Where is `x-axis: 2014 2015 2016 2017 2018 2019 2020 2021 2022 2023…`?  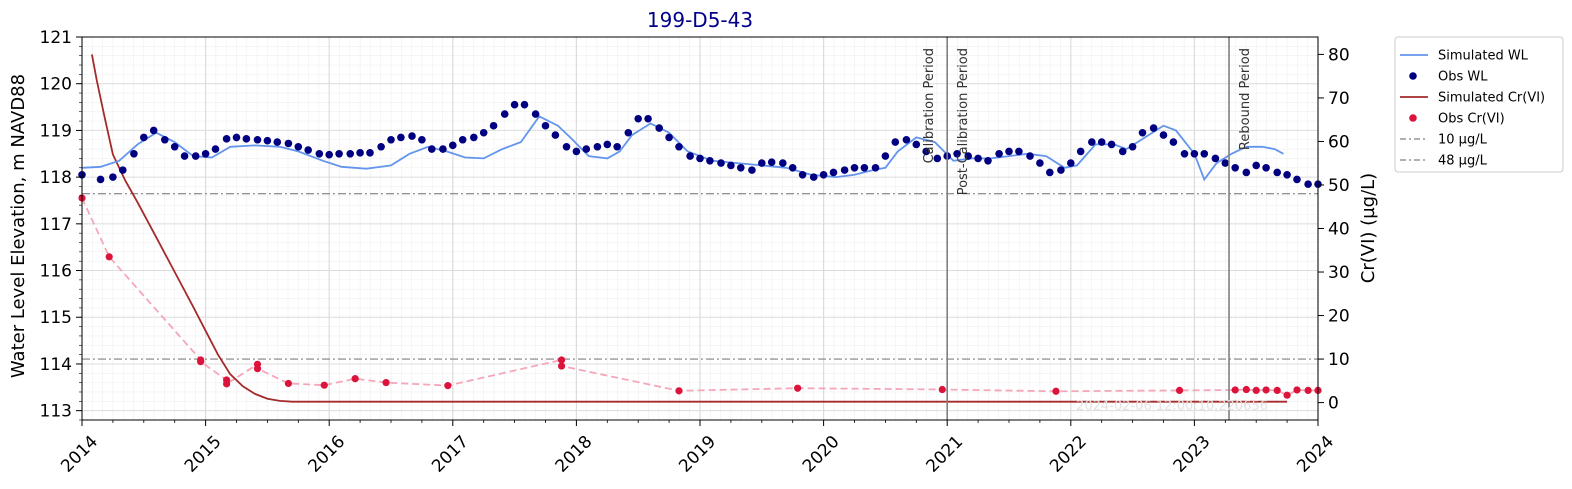
x-axis: 2014 2015 2016 2017 2018 2019 2020 2021 2022 2023… is located at coordinates (697, 448).